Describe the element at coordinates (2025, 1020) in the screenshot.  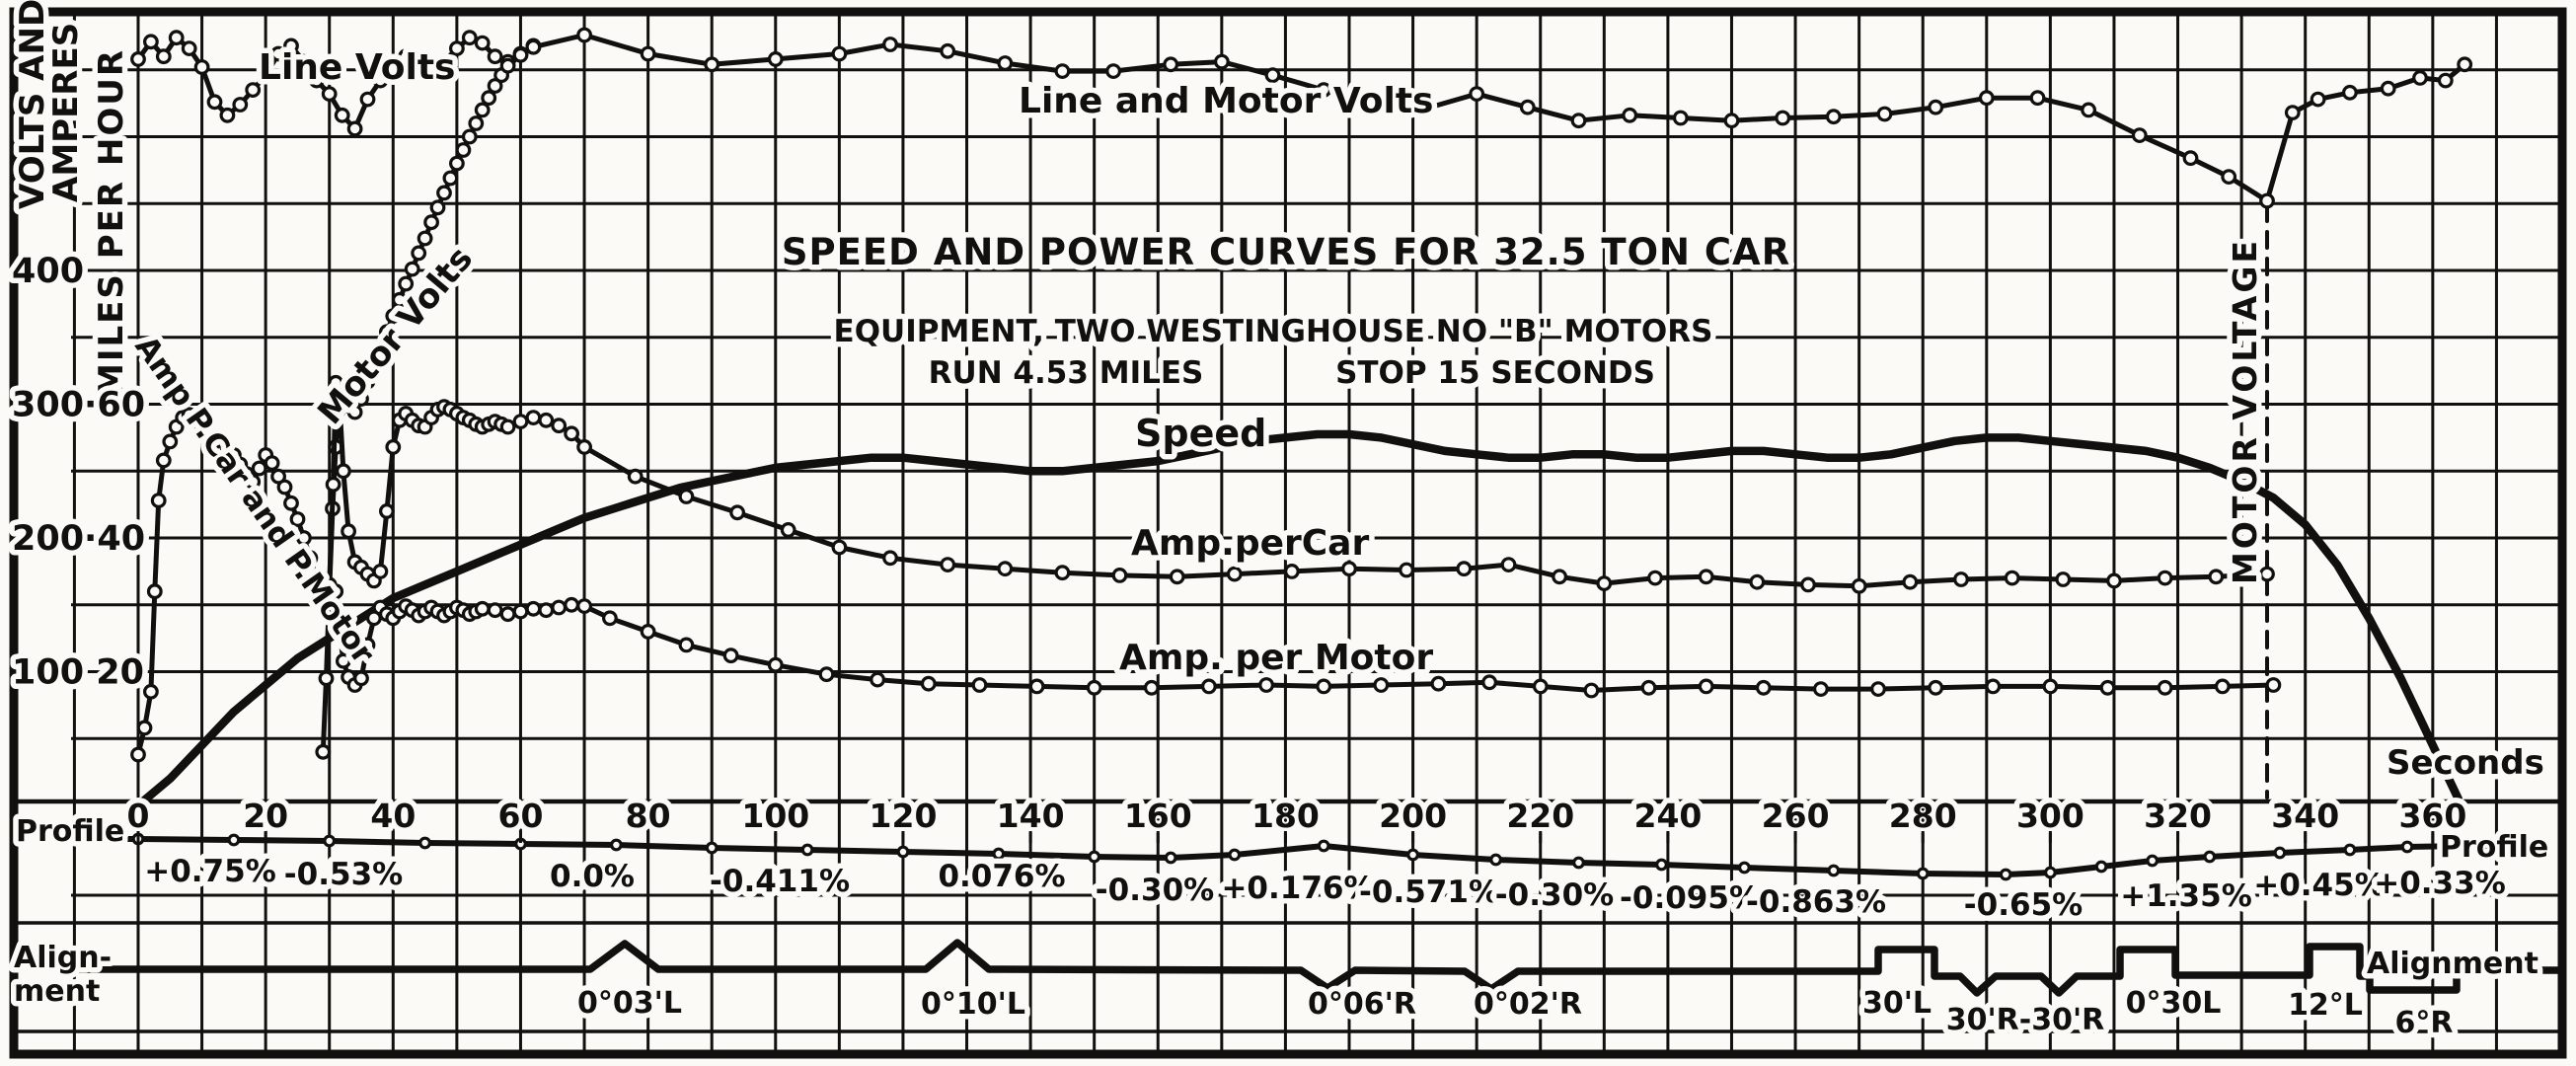
I see `alignment-label-5: 30'R-30'R` at that location.